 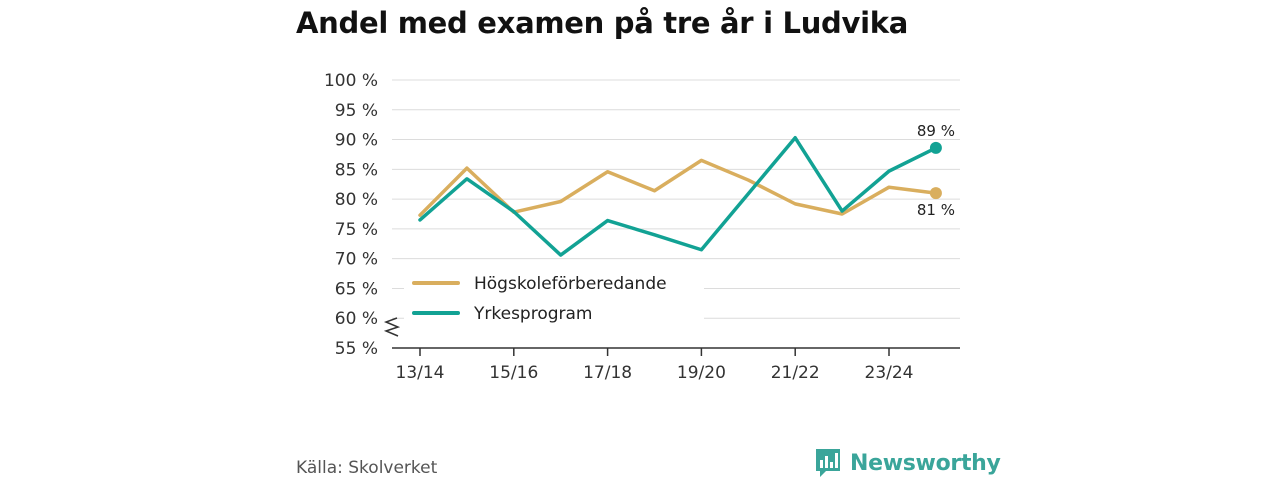 What do you see at coordinates (356, 260) in the screenshot?
I see `y-tick-label: 70 %` at bounding box center [356, 260].